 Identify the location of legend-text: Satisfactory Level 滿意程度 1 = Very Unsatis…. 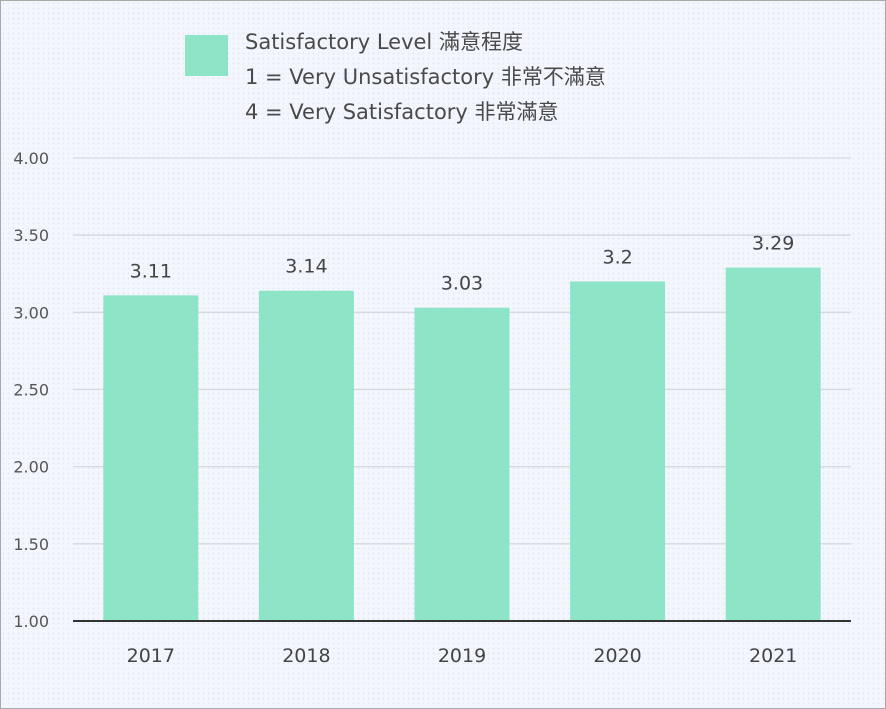
(475, 77).